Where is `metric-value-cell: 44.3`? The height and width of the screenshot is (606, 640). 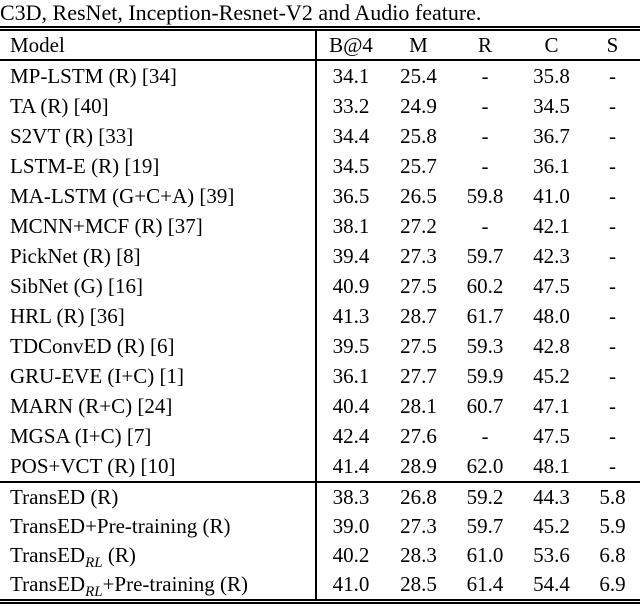 metric-value-cell: 44.3 is located at coordinates (551, 496).